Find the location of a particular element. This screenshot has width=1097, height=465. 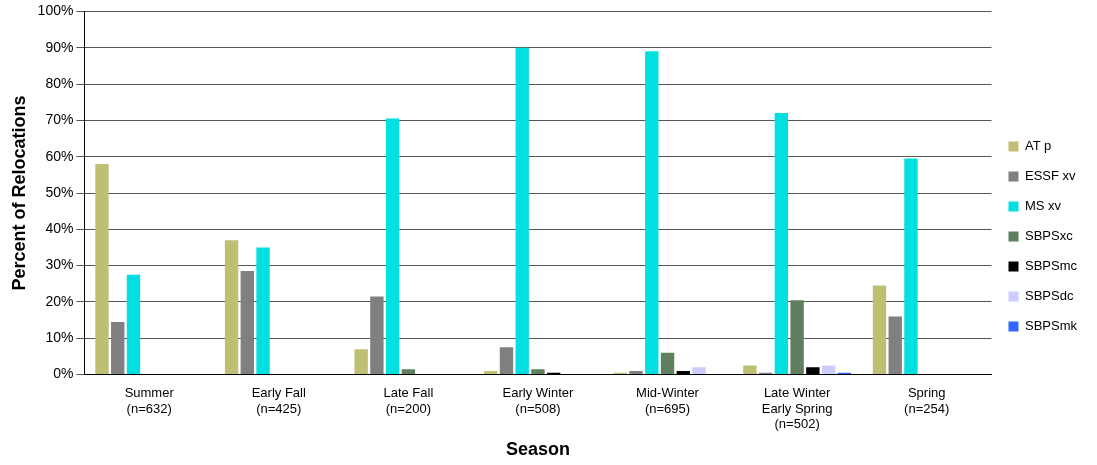

x-tick-label: Late Winter Early Spring (n=502) is located at coordinates (797, 408).